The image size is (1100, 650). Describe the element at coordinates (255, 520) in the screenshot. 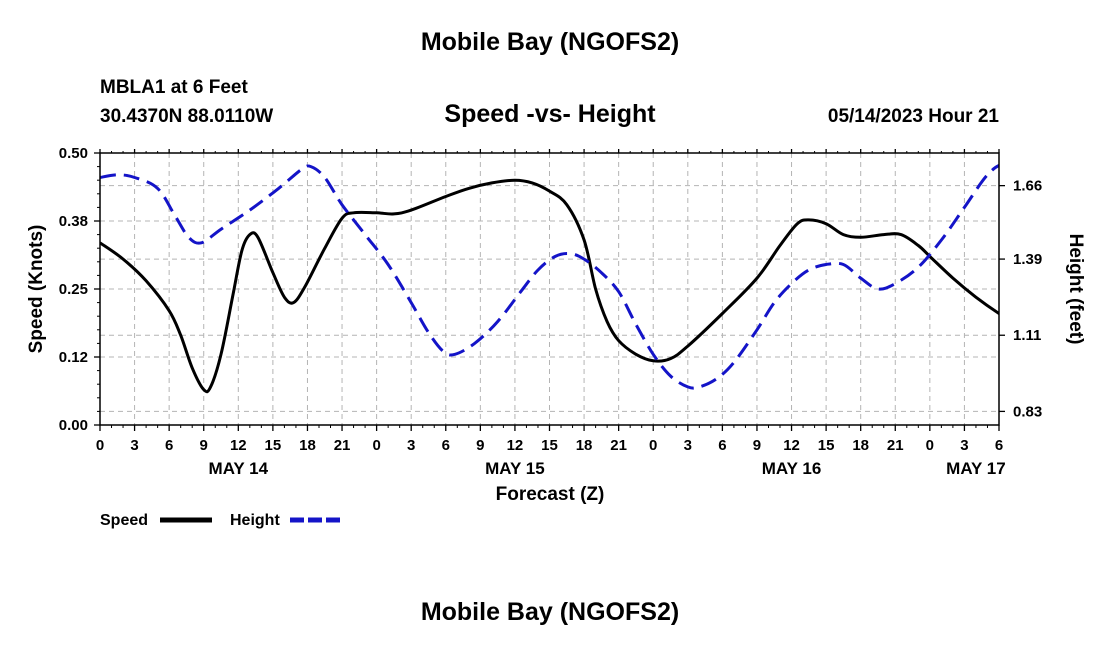

I see `legend-height-label: Height` at that location.